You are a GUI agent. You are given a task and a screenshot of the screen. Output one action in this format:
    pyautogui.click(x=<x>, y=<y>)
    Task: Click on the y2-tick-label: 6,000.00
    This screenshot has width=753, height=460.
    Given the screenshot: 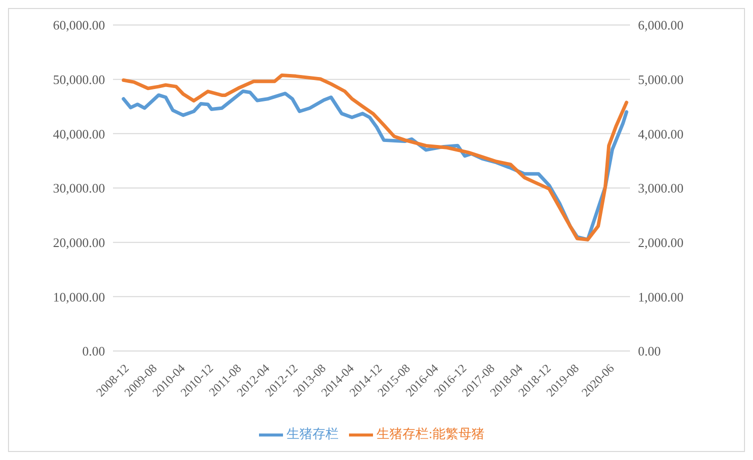 What is the action you would take?
    pyautogui.click(x=661, y=25)
    